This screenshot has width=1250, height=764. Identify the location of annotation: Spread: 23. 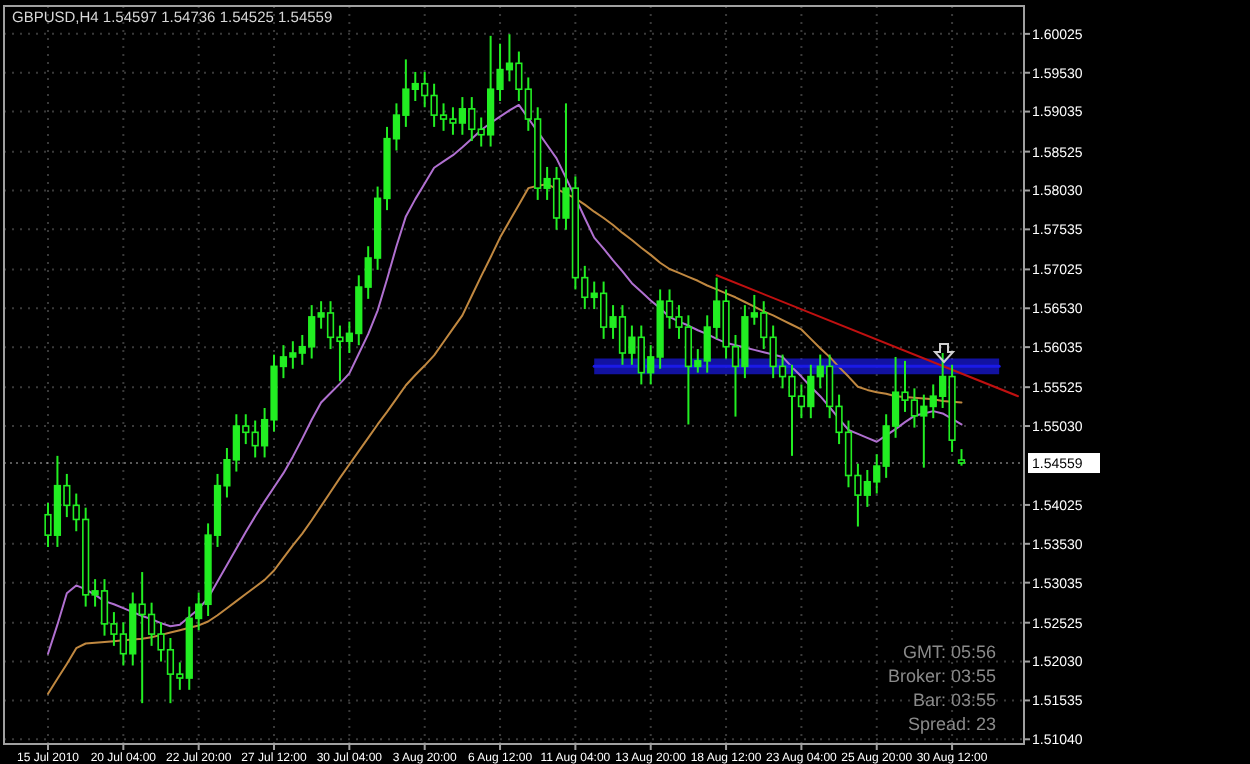
(951, 724).